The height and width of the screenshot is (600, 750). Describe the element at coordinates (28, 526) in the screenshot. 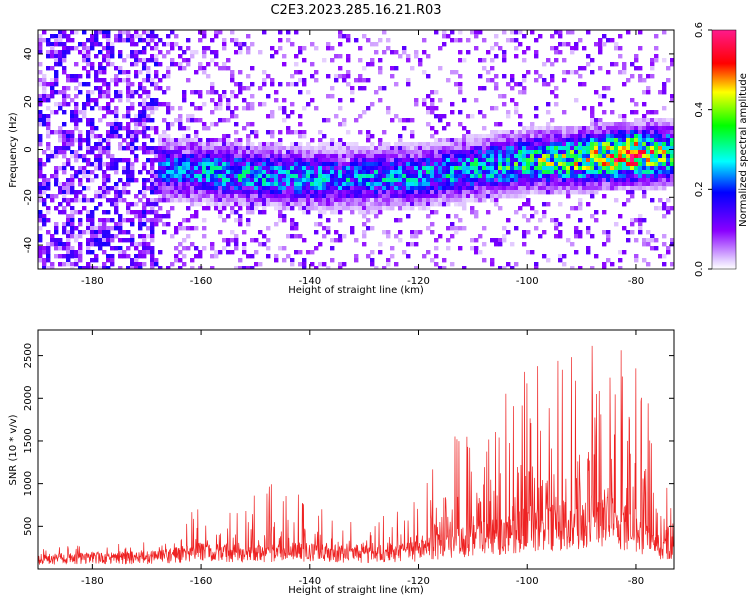

I see `snr-y-tick-label-0: 500` at that location.